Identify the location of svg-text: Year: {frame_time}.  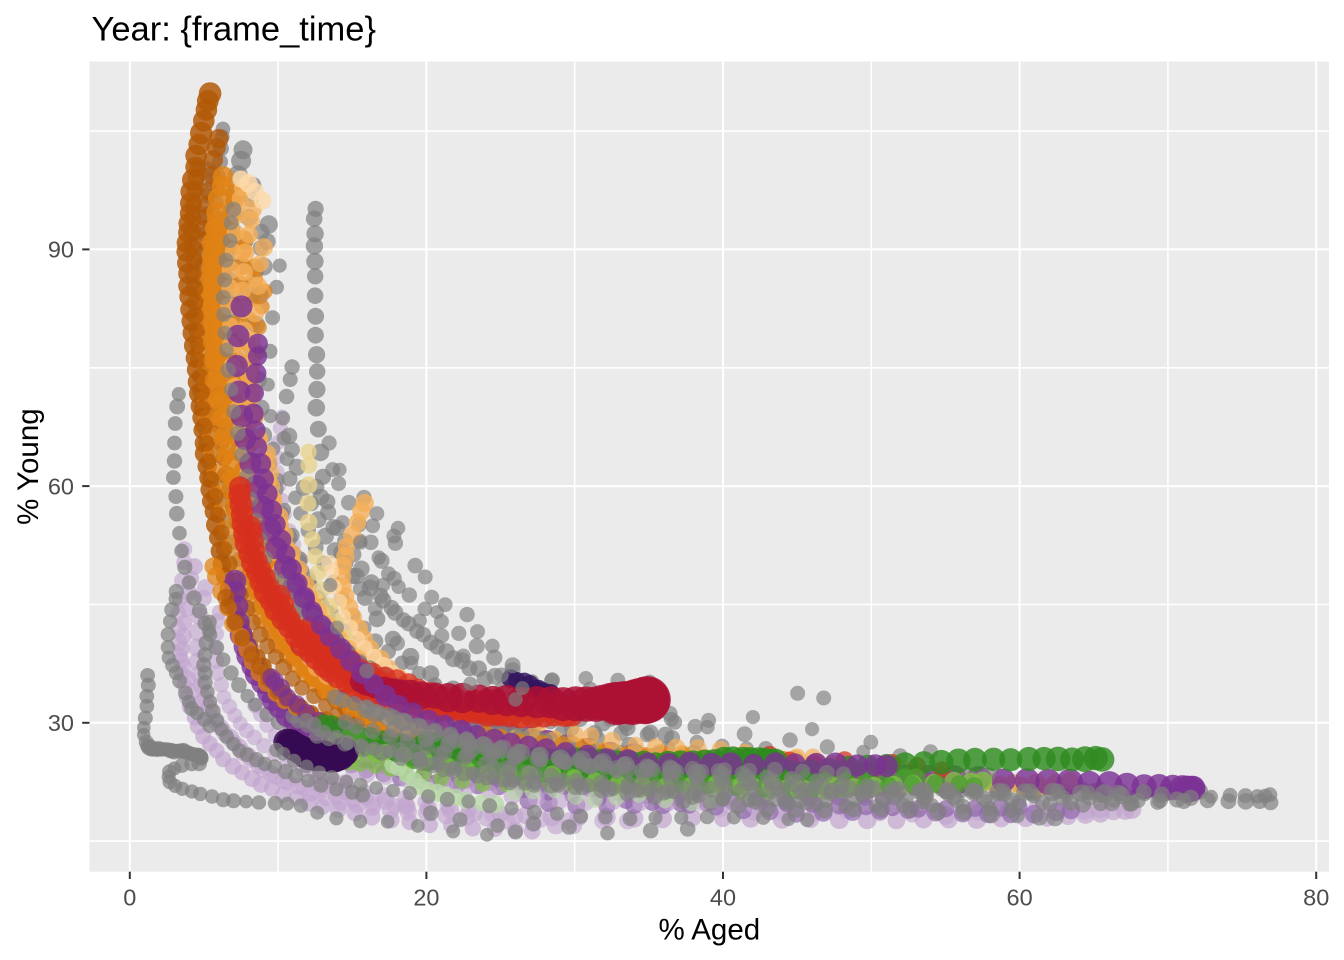
(234, 30).